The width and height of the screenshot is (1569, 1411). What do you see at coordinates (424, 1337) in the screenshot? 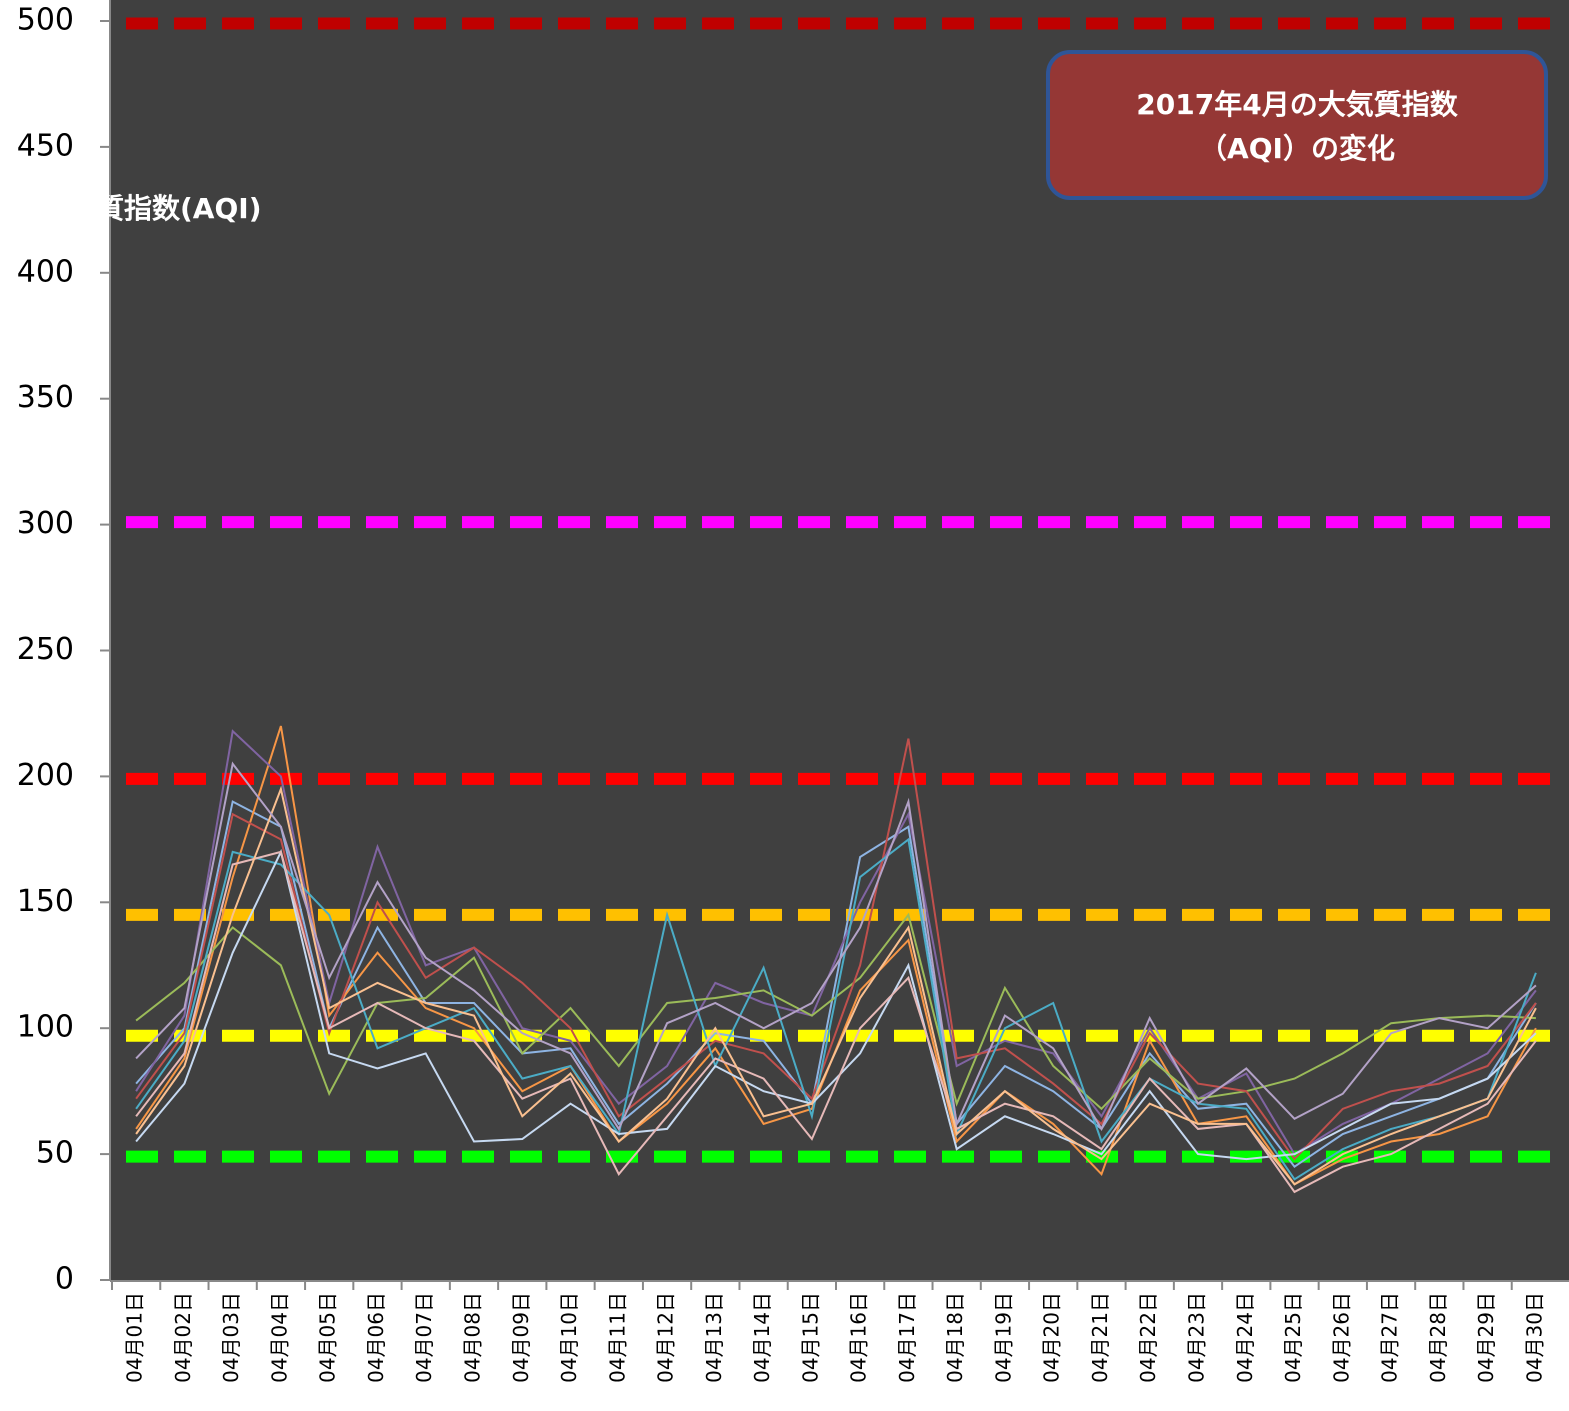
I see `x-tick-label: 04月07日` at bounding box center [424, 1337].